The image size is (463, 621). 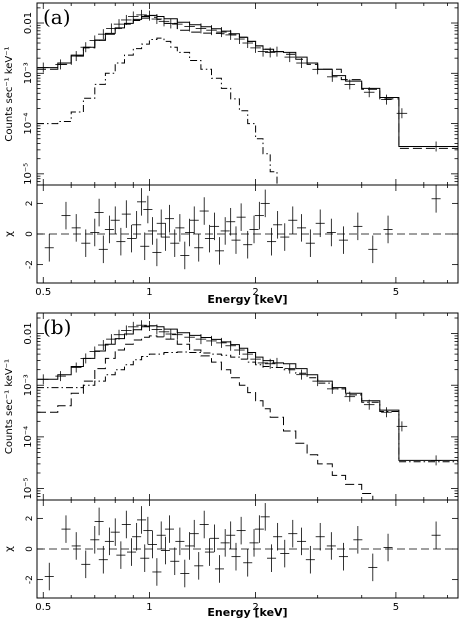 What do you see at coordinates (157, 111) in the screenshot?
I see `model-dotdash-line` at bounding box center [157, 111].